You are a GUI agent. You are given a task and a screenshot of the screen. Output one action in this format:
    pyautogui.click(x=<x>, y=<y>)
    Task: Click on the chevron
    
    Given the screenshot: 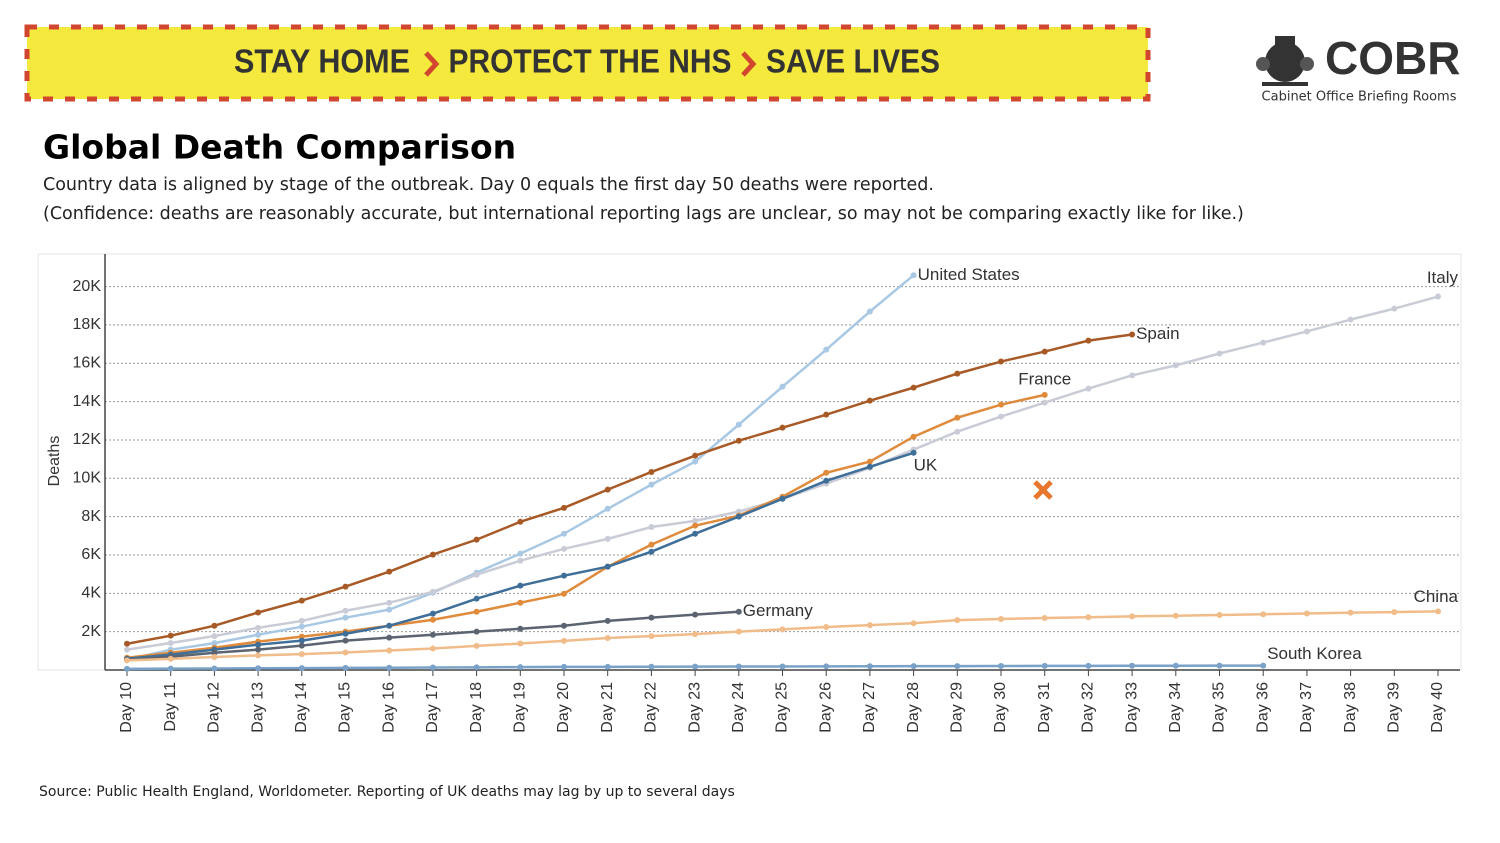 What is the action you would take?
    pyautogui.click(x=432, y=64)
    